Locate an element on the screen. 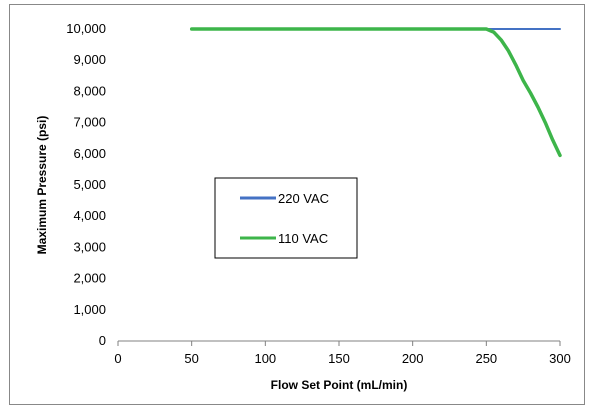 This screenshot has width=593, height=410. x-tick-label: 0 is located at coordinates (117, 358).